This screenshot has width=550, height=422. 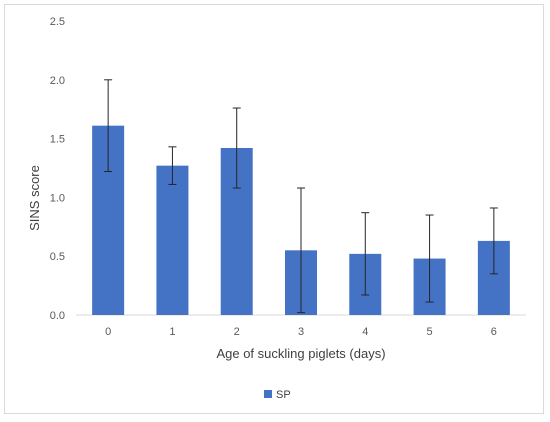 I want to click on y-tick-label: 2.0, so click(x=57, y=81).